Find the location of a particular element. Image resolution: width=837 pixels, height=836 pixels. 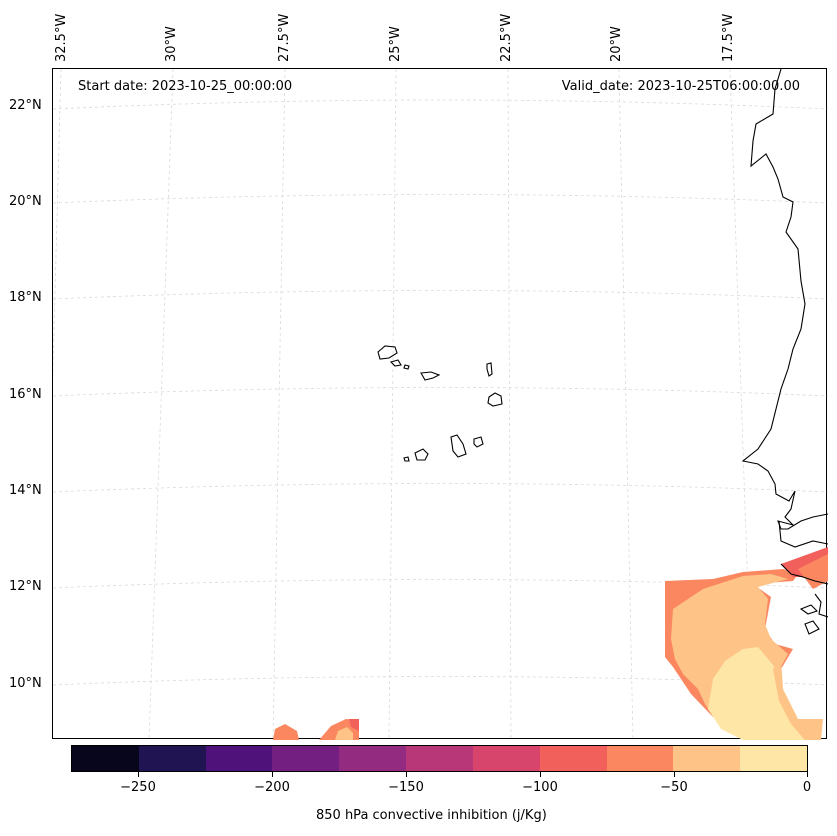

island-sao-nicolau is located at coordinates (430, 376).